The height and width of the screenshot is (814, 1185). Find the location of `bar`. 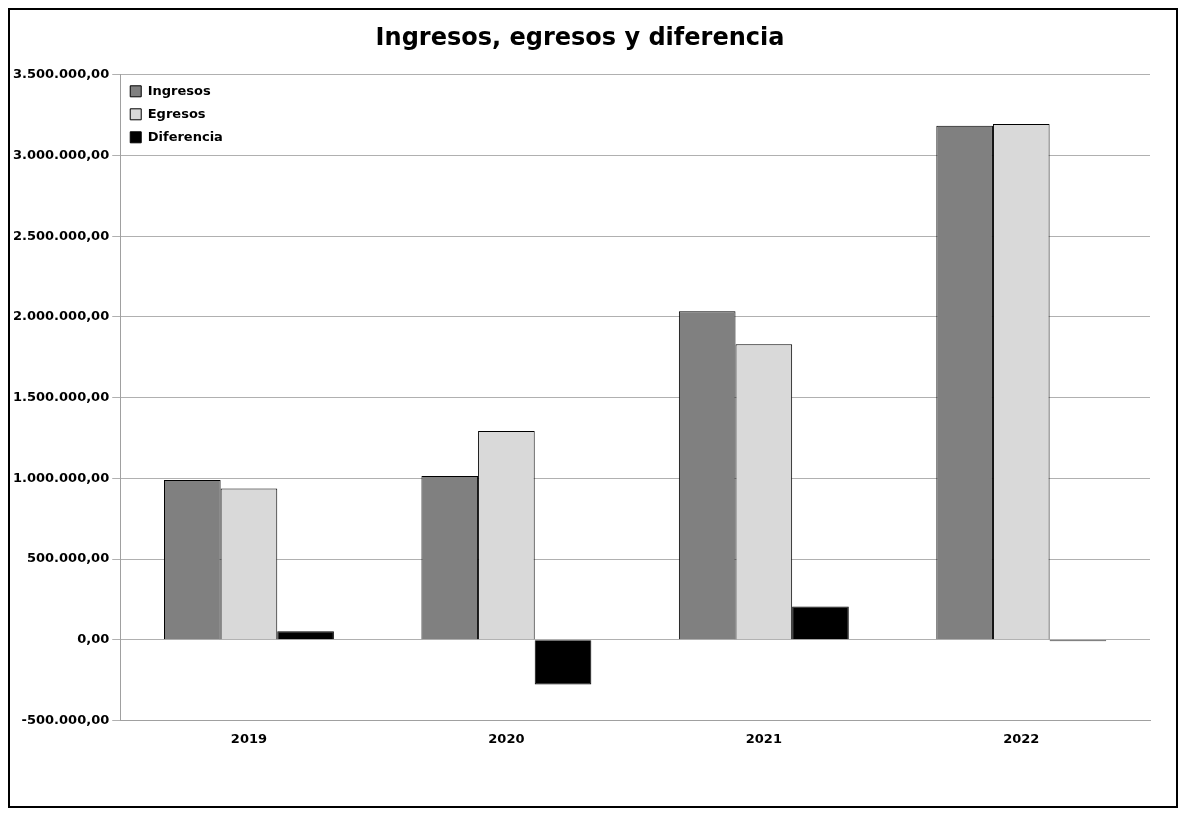

bar is located at coordinates (563, 662).